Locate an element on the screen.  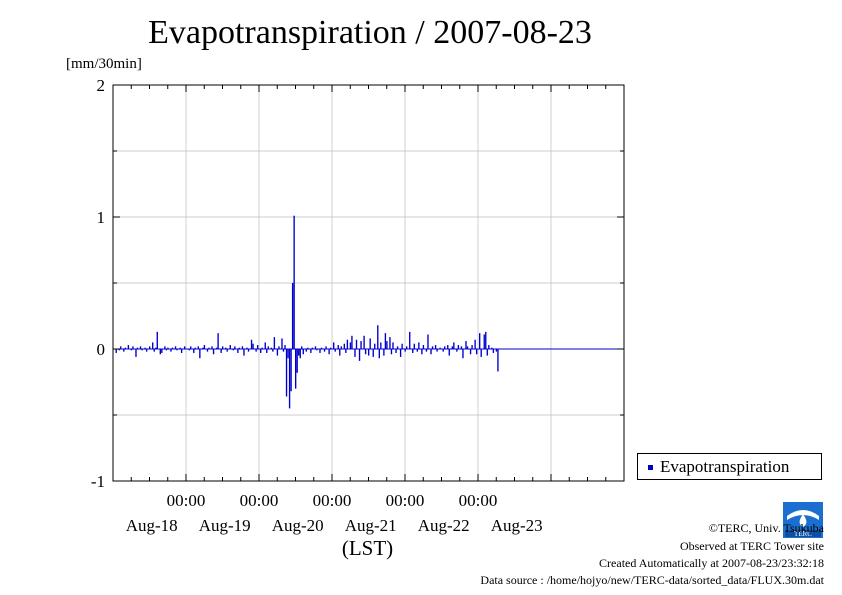
x-date-tick-label: Aug-20 is located at coordinates (298, 525).